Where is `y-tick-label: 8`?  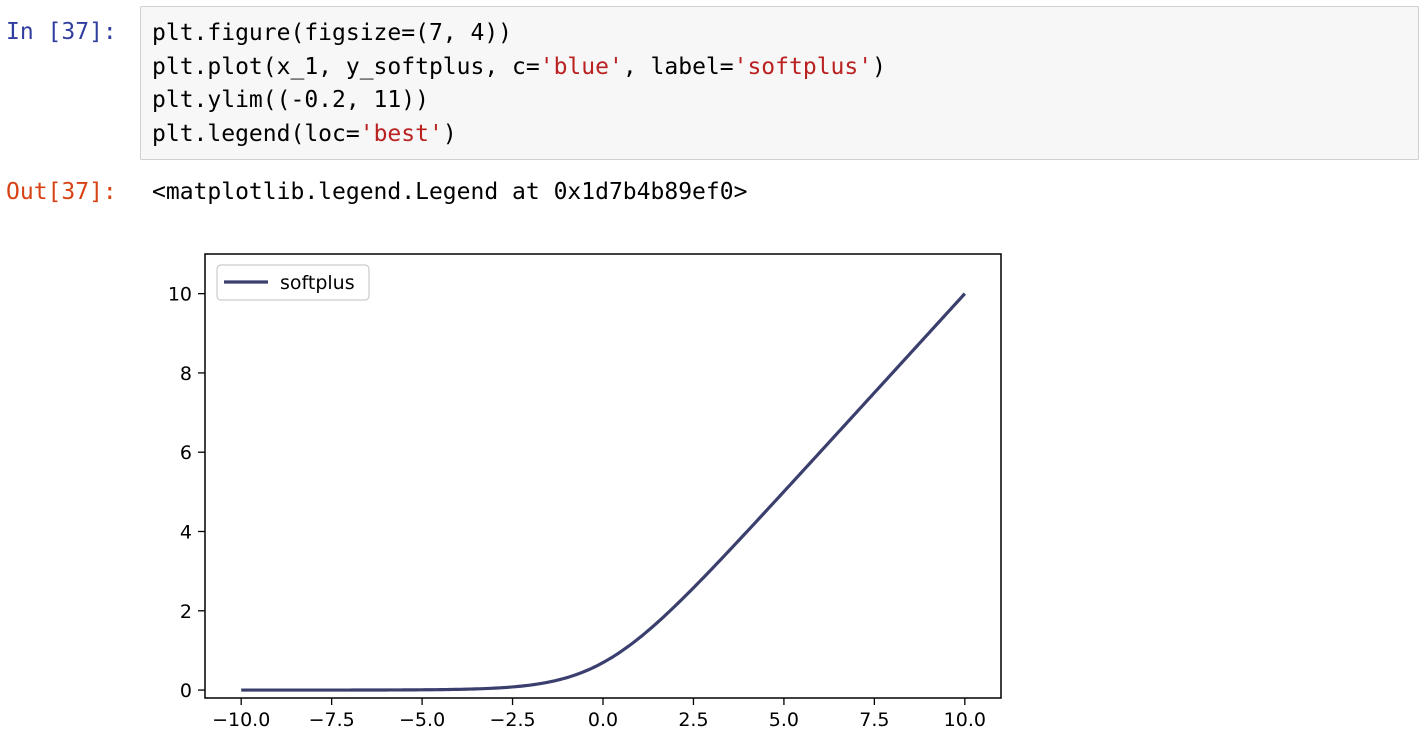 y-tick-label: 8 is located at coordinates (186, 374).